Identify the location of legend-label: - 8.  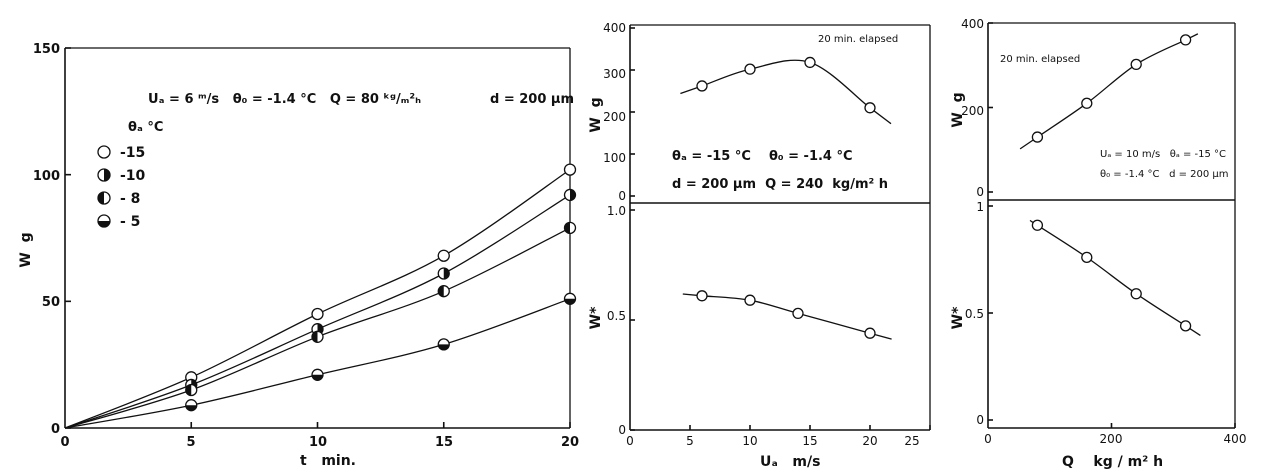
(130, 199).